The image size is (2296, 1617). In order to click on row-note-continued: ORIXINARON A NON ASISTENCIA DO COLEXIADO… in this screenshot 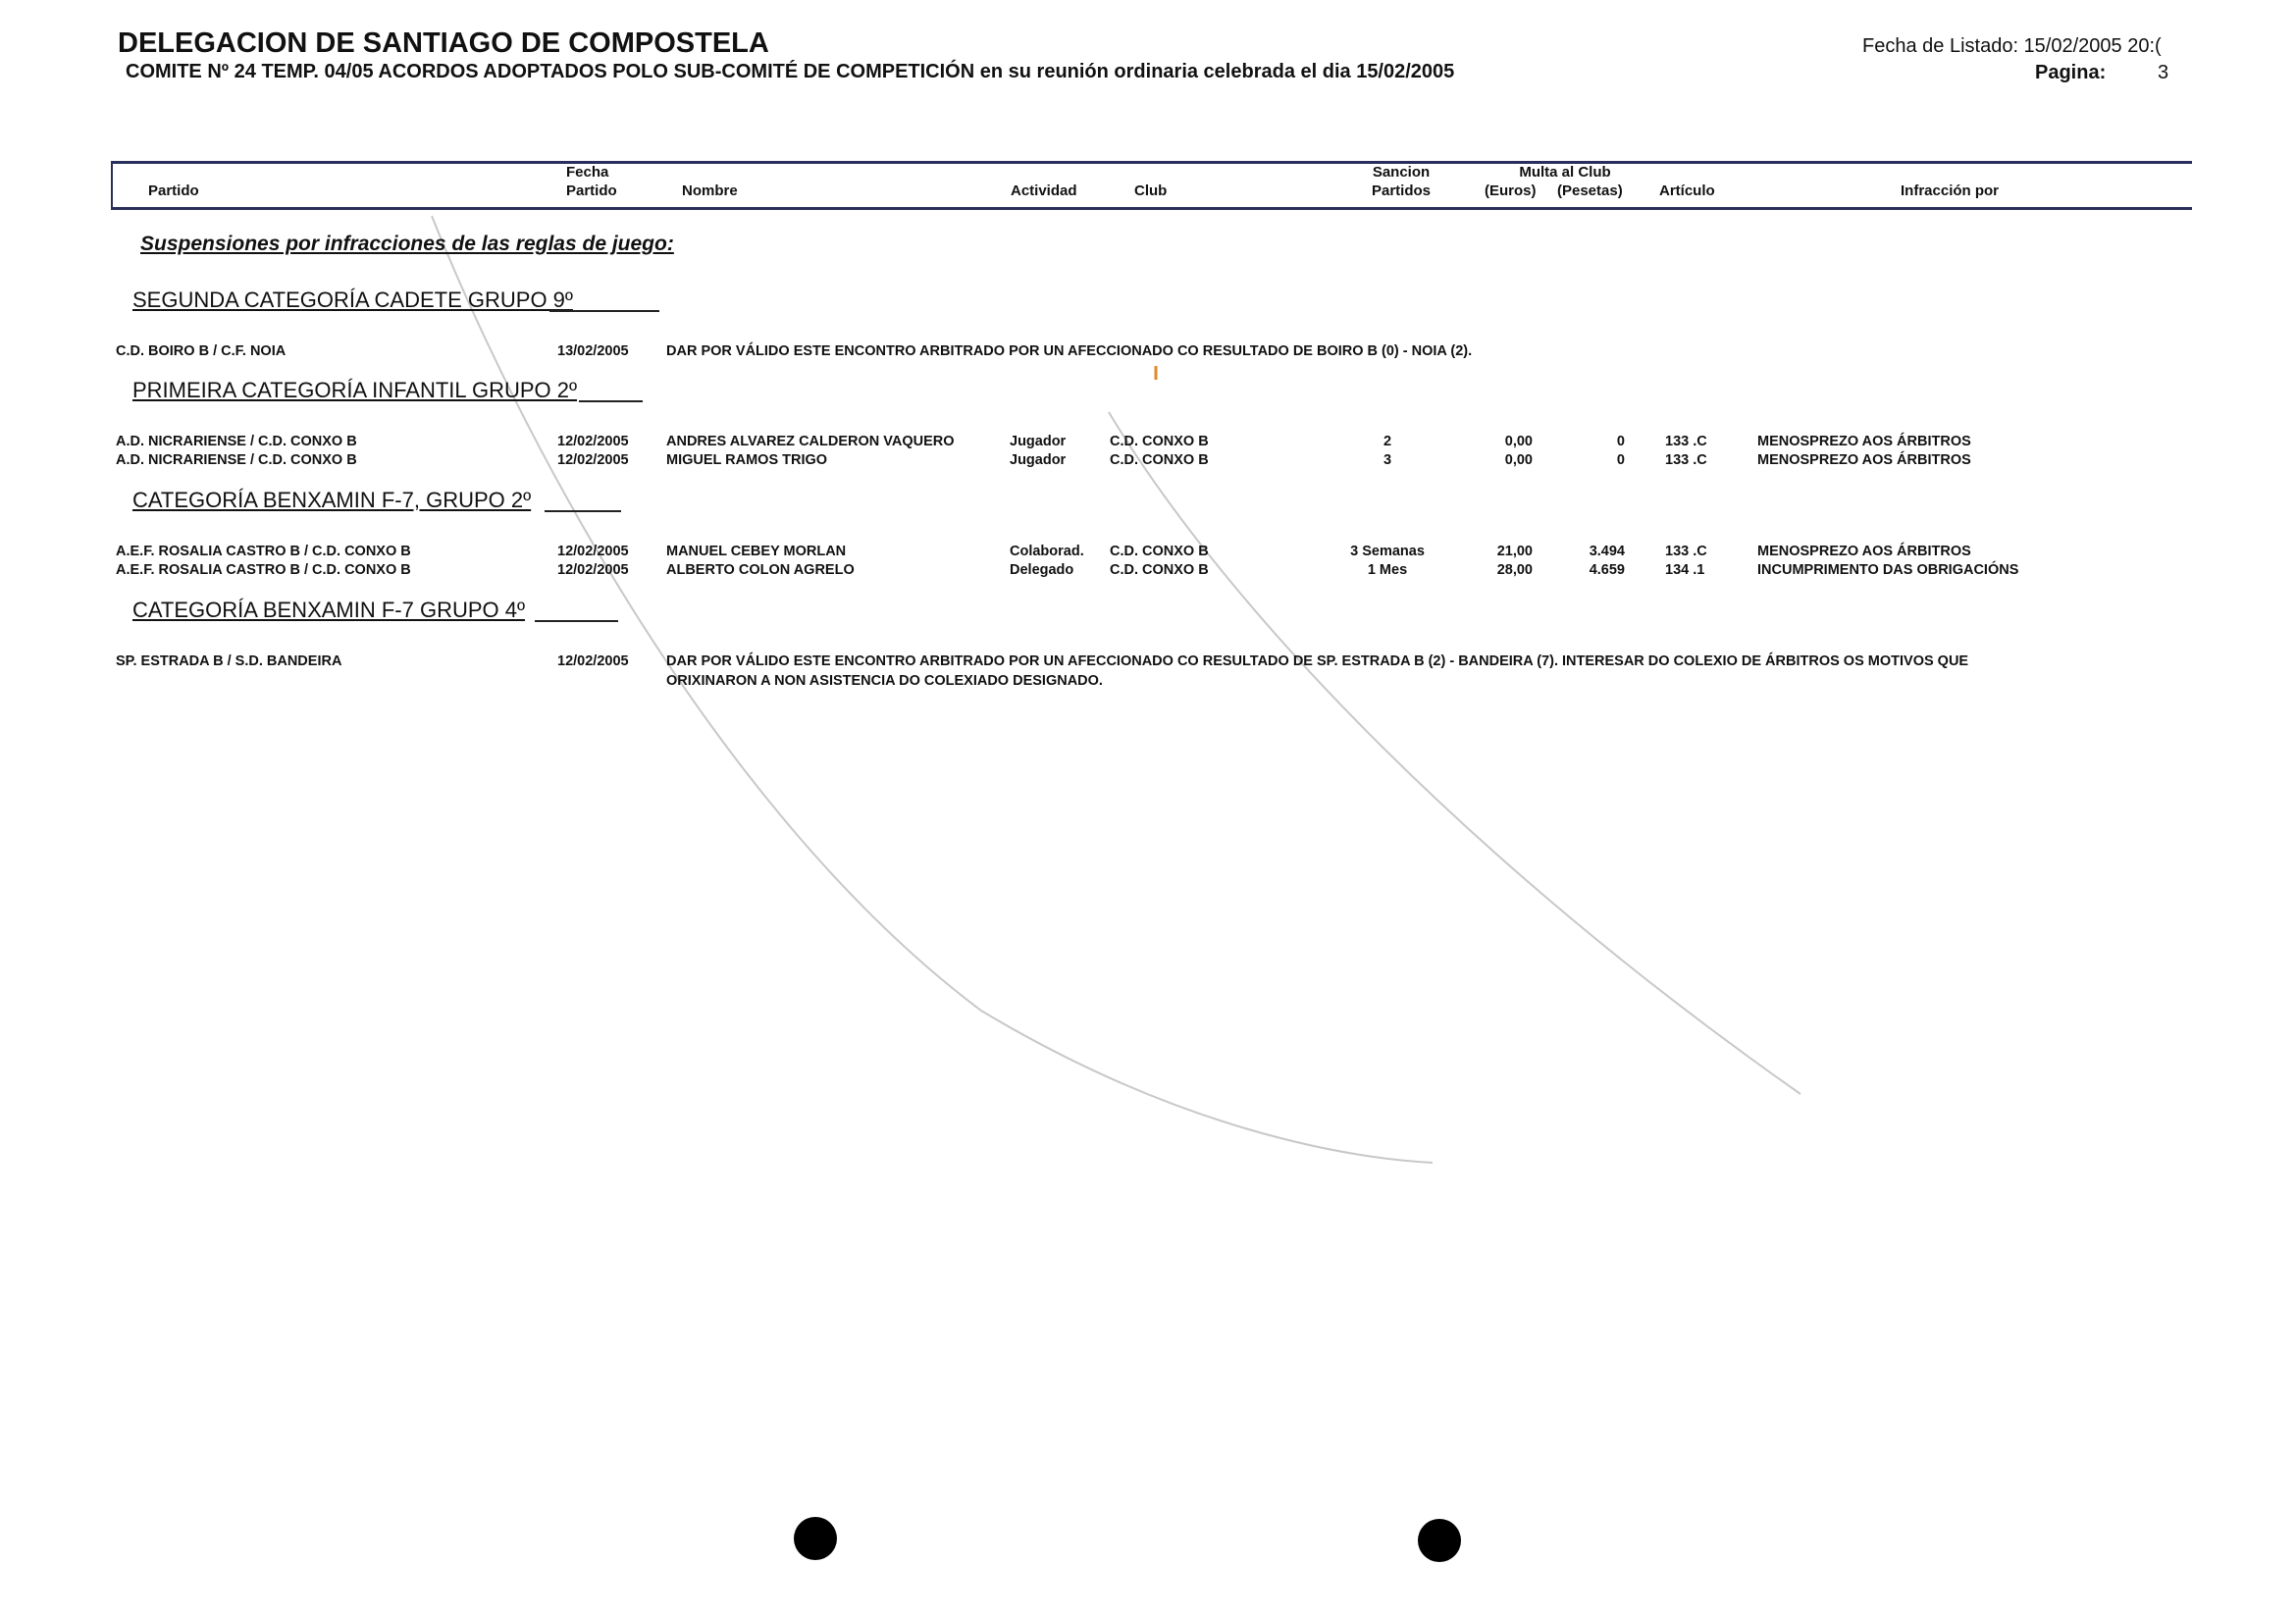, I will do `click(884, 681)`.